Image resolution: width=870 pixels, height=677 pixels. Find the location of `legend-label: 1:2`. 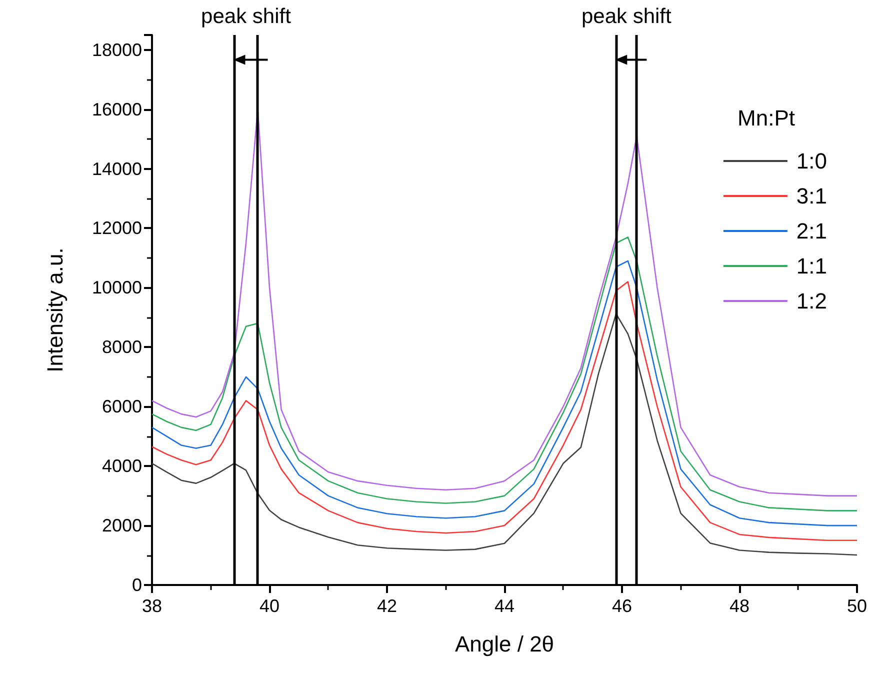

legend-label: 1:2 is located at coordinates (812, 301).